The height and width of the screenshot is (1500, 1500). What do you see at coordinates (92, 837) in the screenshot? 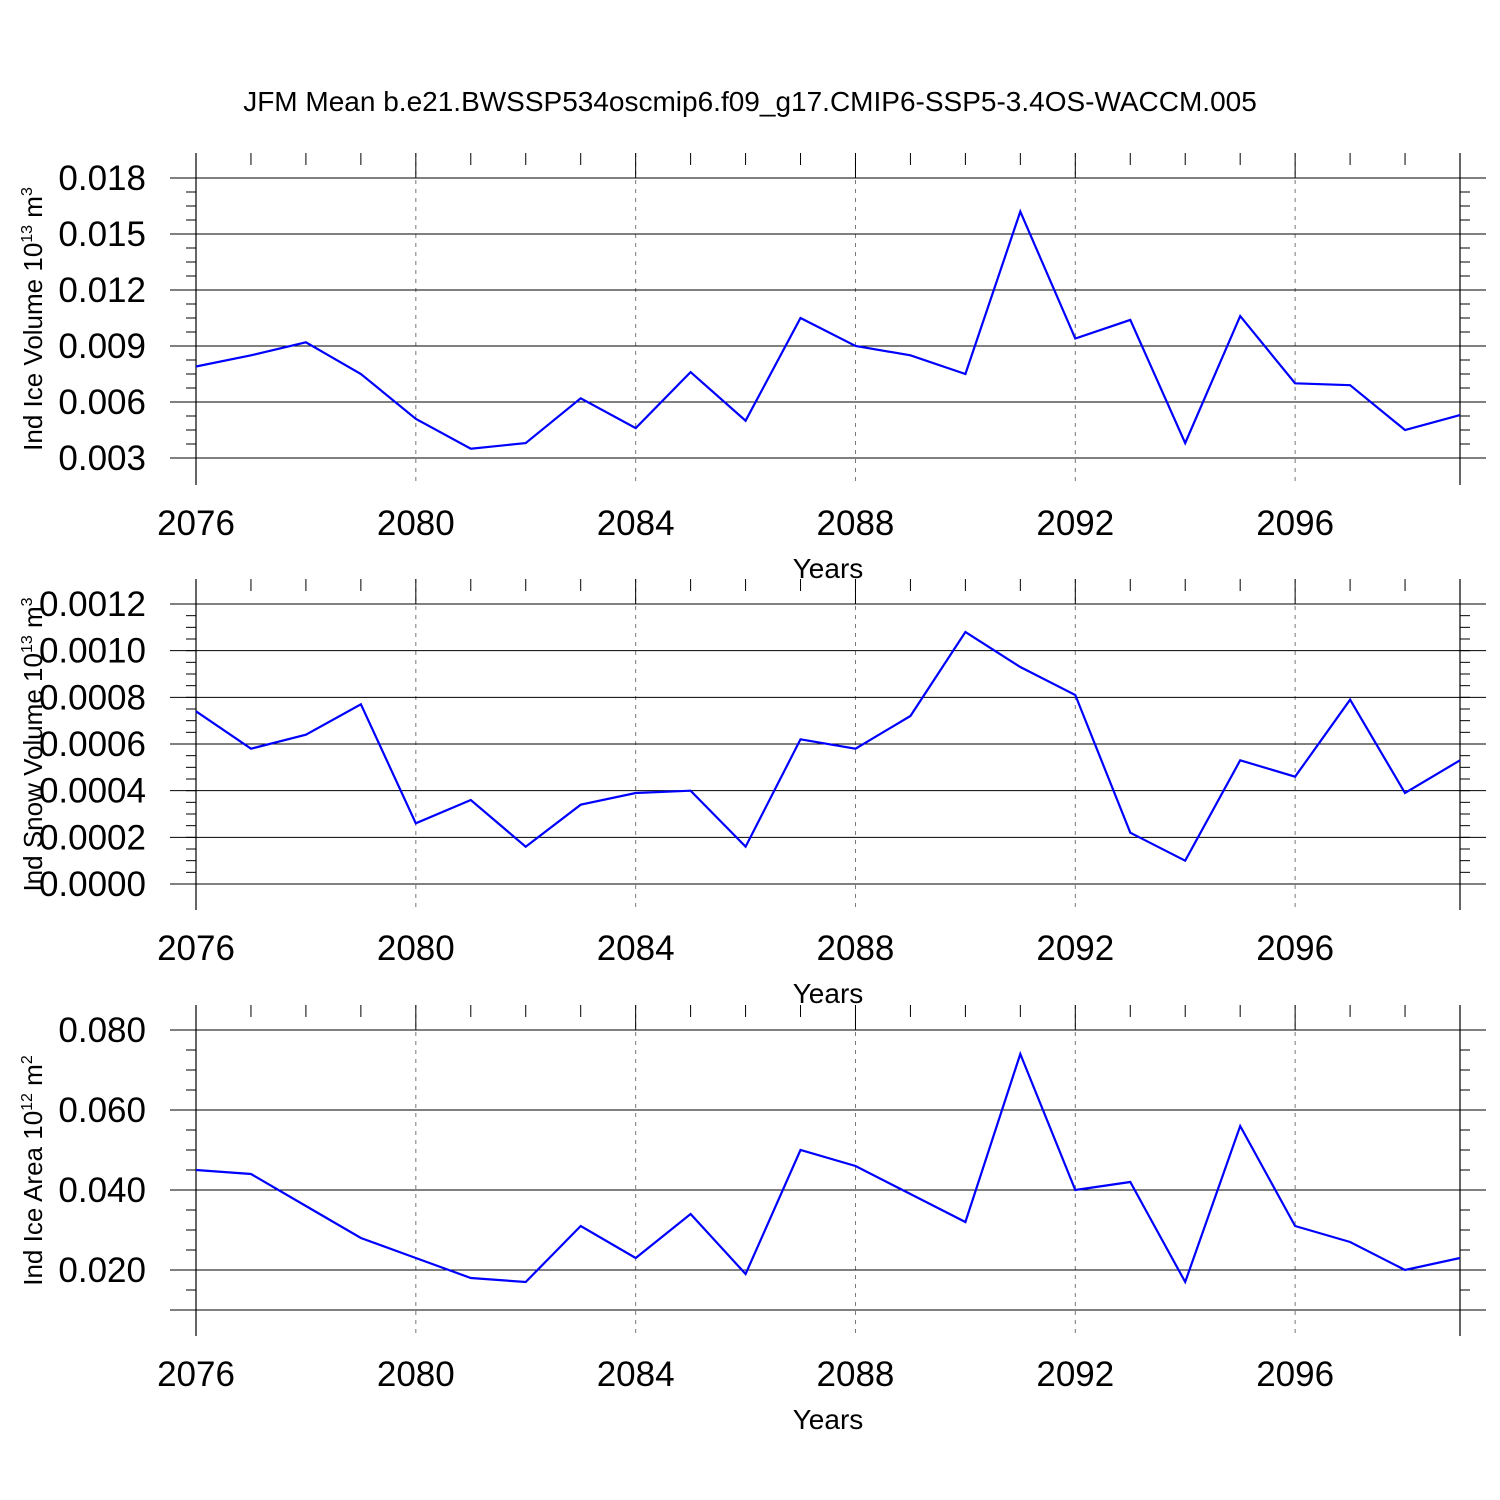
I see `y-tick-label: 0.0002` at bounding box center [92, 837].